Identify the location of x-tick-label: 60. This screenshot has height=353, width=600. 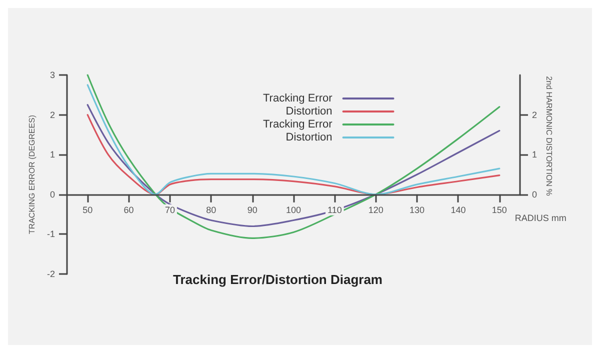
(129, 209).